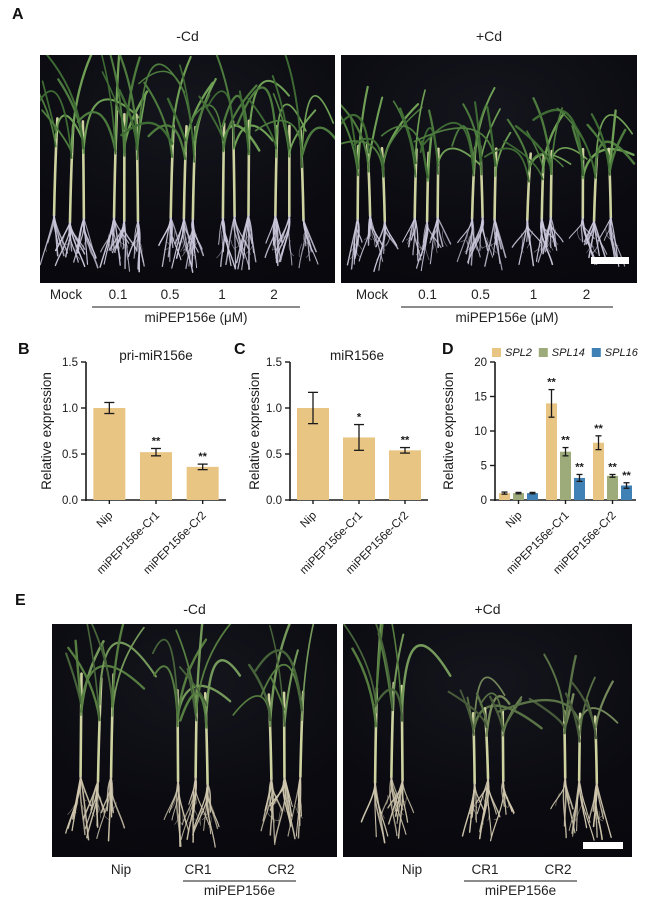 This screenshot has width=649, height=905. What do you see at coordinates (480, 398) in the screenshot?
I see `svg-text: 15` at bounding box center [480, 398].